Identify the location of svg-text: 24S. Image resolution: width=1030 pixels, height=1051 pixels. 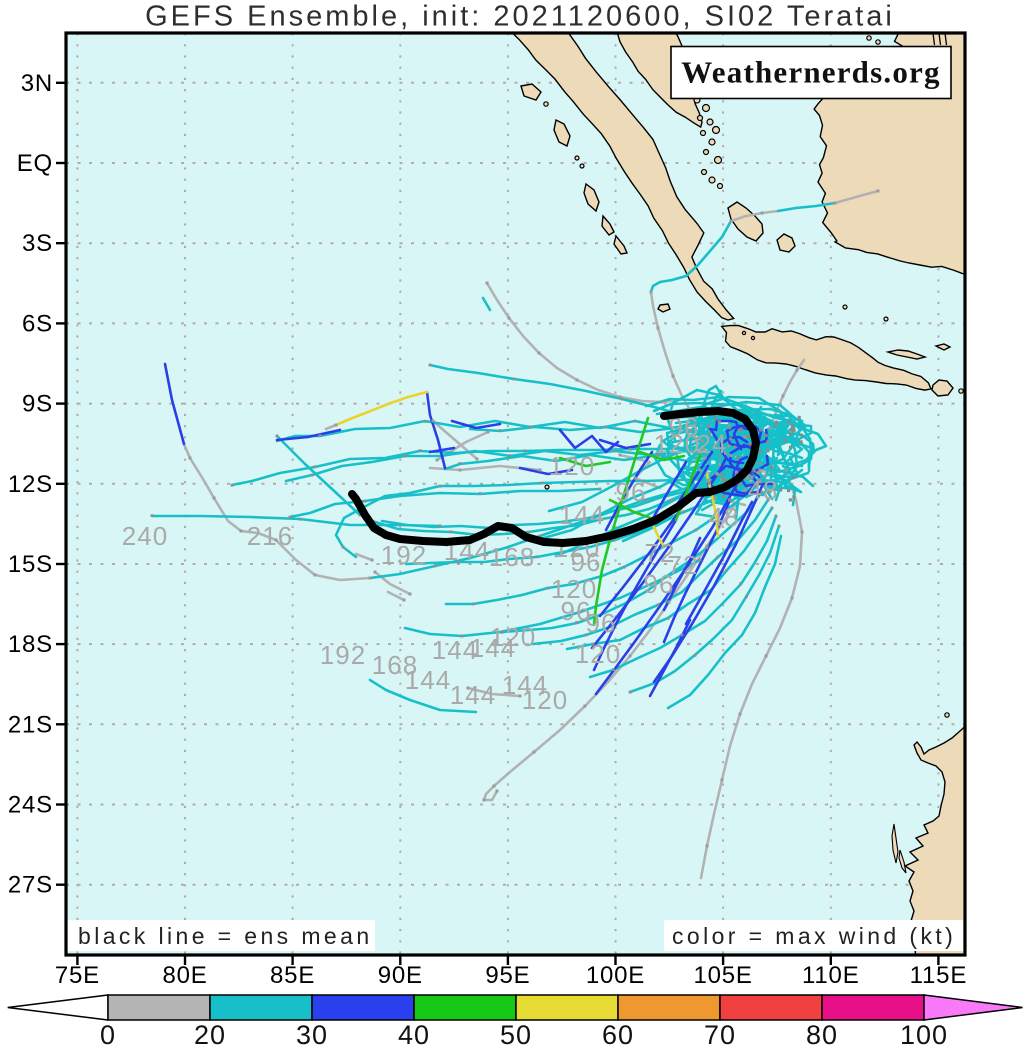
(30, 805).